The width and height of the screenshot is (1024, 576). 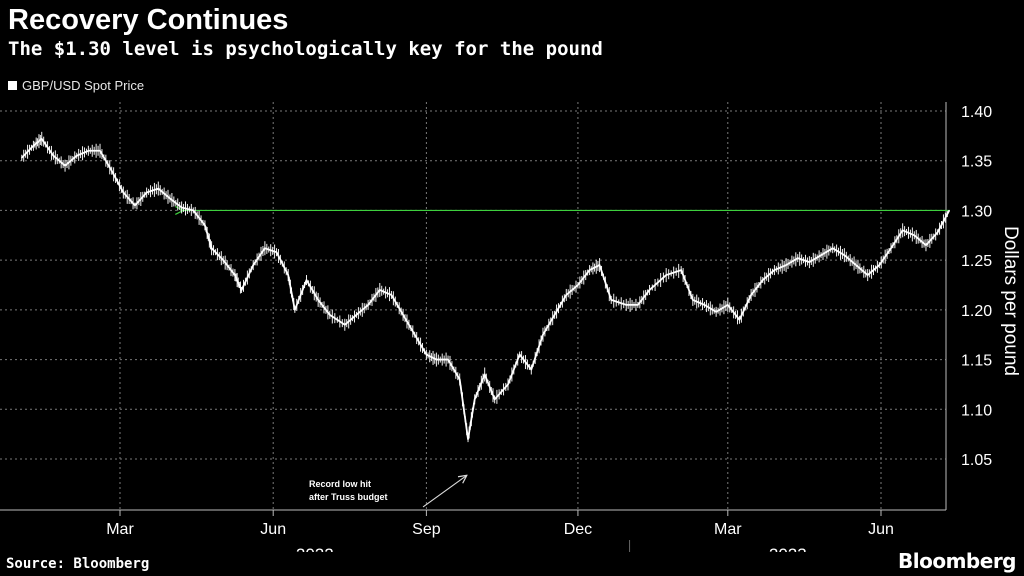 I want to click on legend: GBP/USD Spot Price, so click(x=76, y=85).